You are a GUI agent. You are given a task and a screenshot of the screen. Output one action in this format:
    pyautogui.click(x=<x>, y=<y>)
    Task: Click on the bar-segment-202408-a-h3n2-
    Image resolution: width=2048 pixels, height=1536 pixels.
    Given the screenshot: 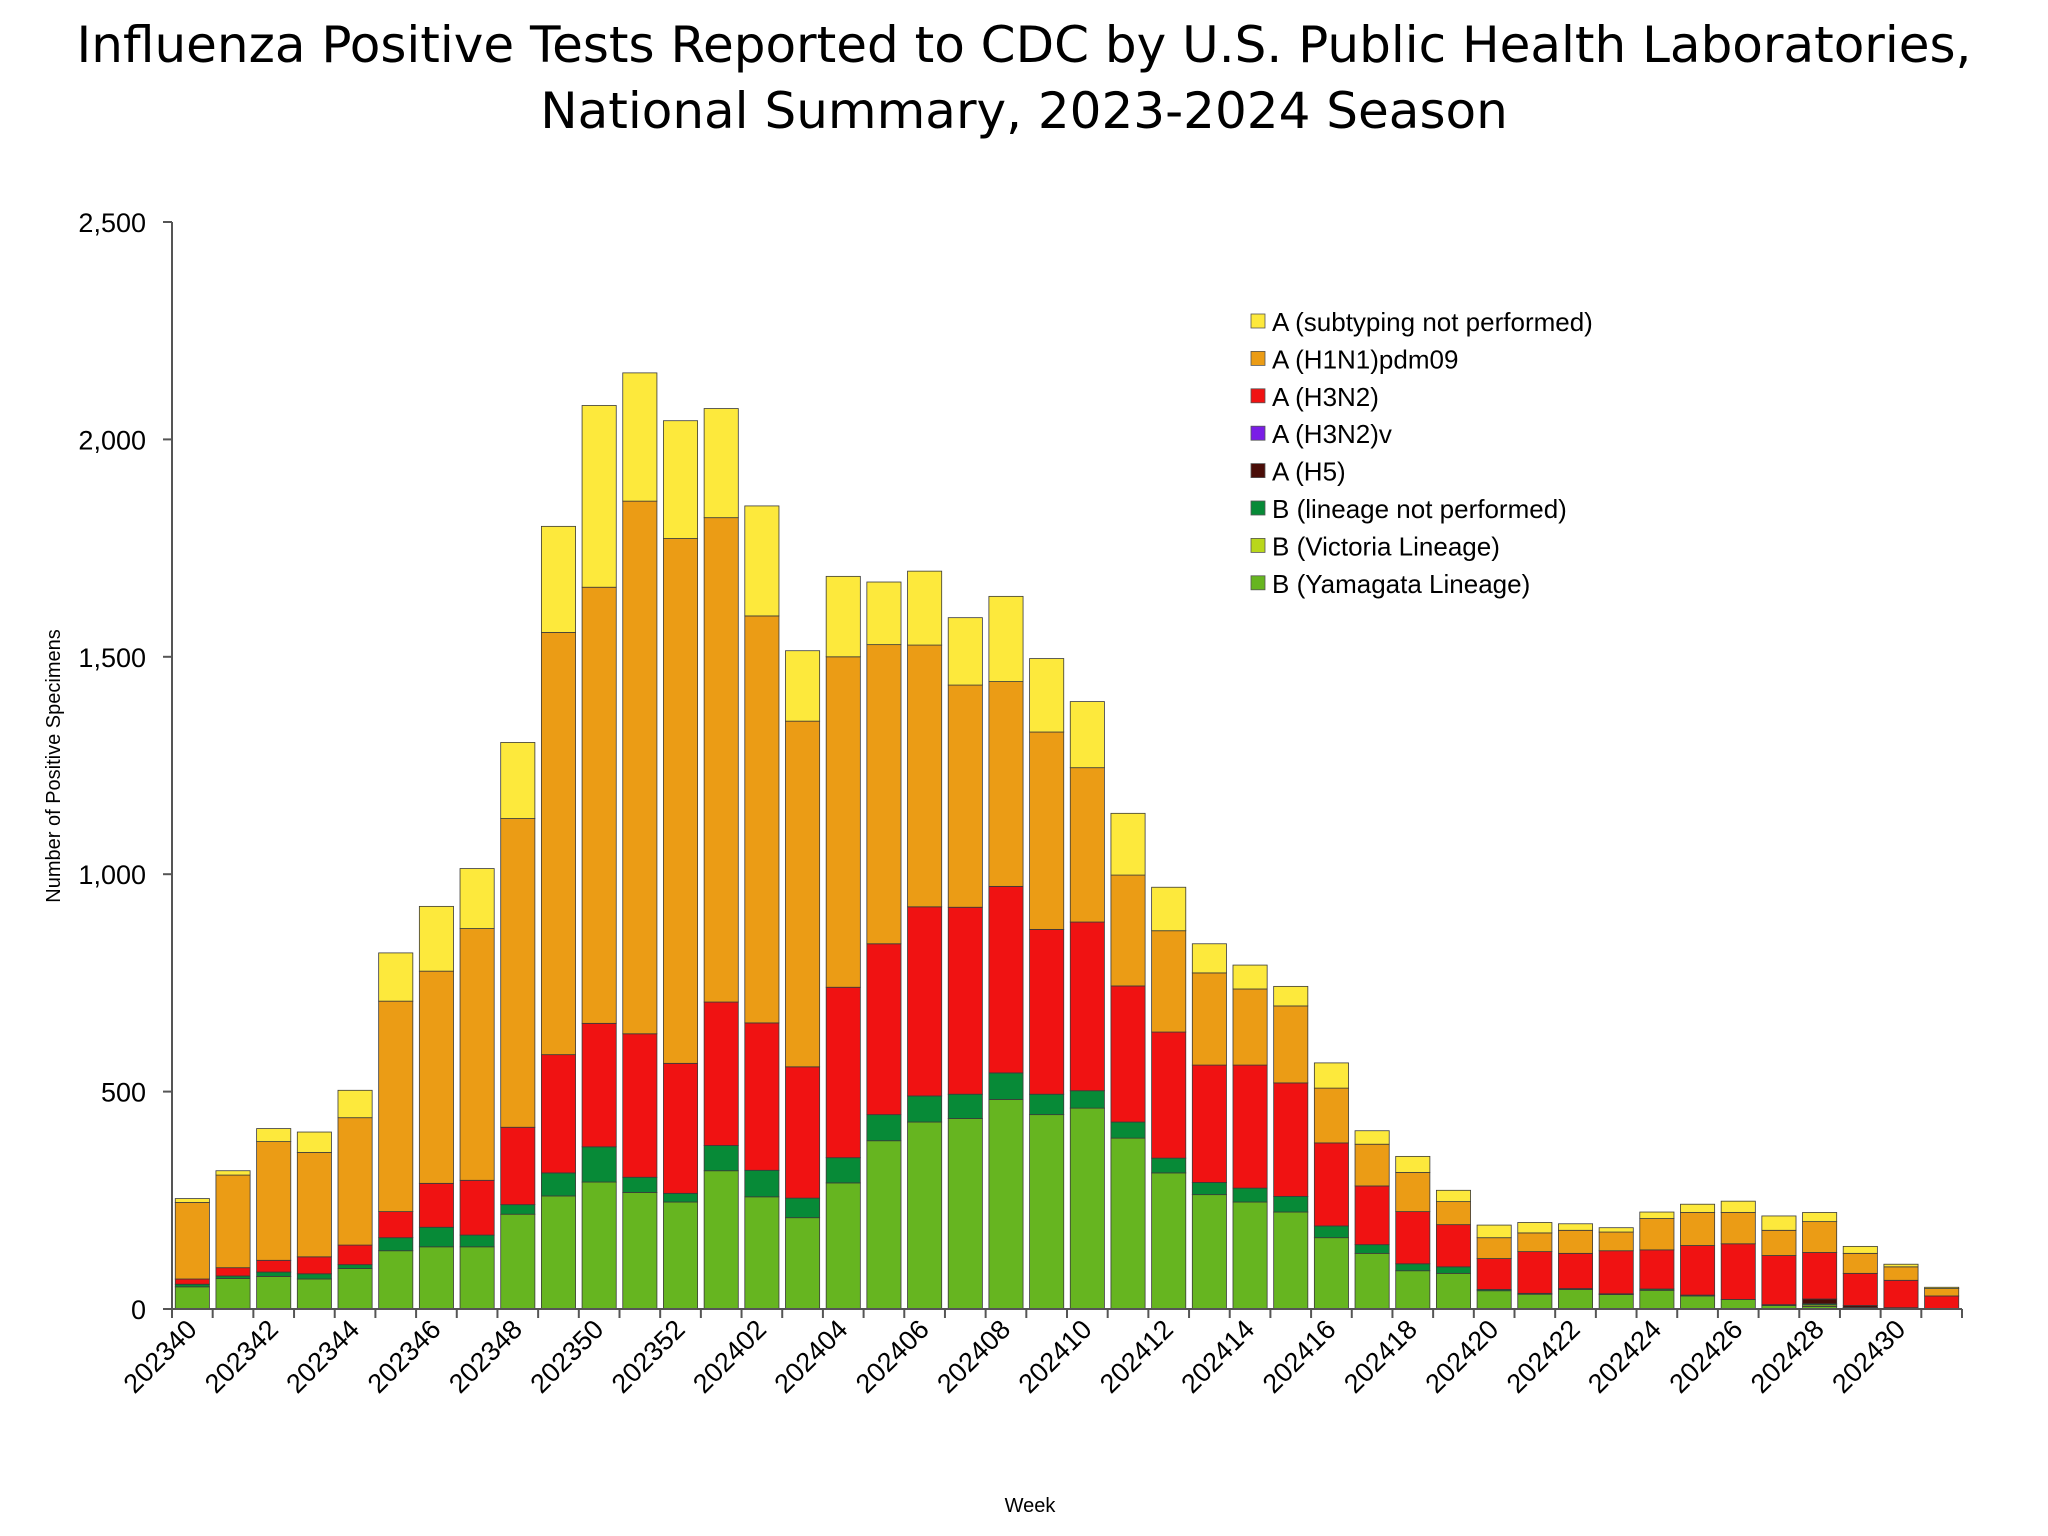 What is the action you would take?
    pyautogui.click(x=1006, y=979)
    